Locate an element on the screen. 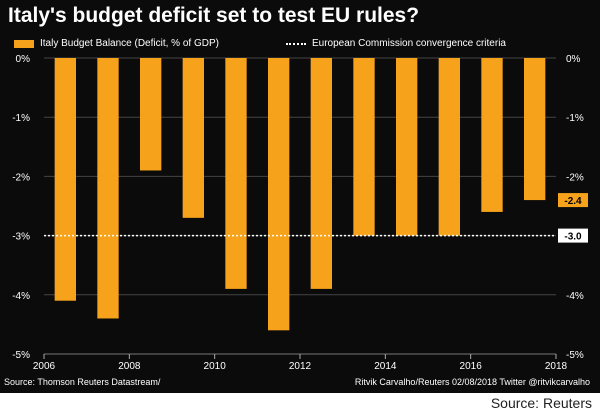  y-tick-label-right: 0% is located at coordinates (573, 59).